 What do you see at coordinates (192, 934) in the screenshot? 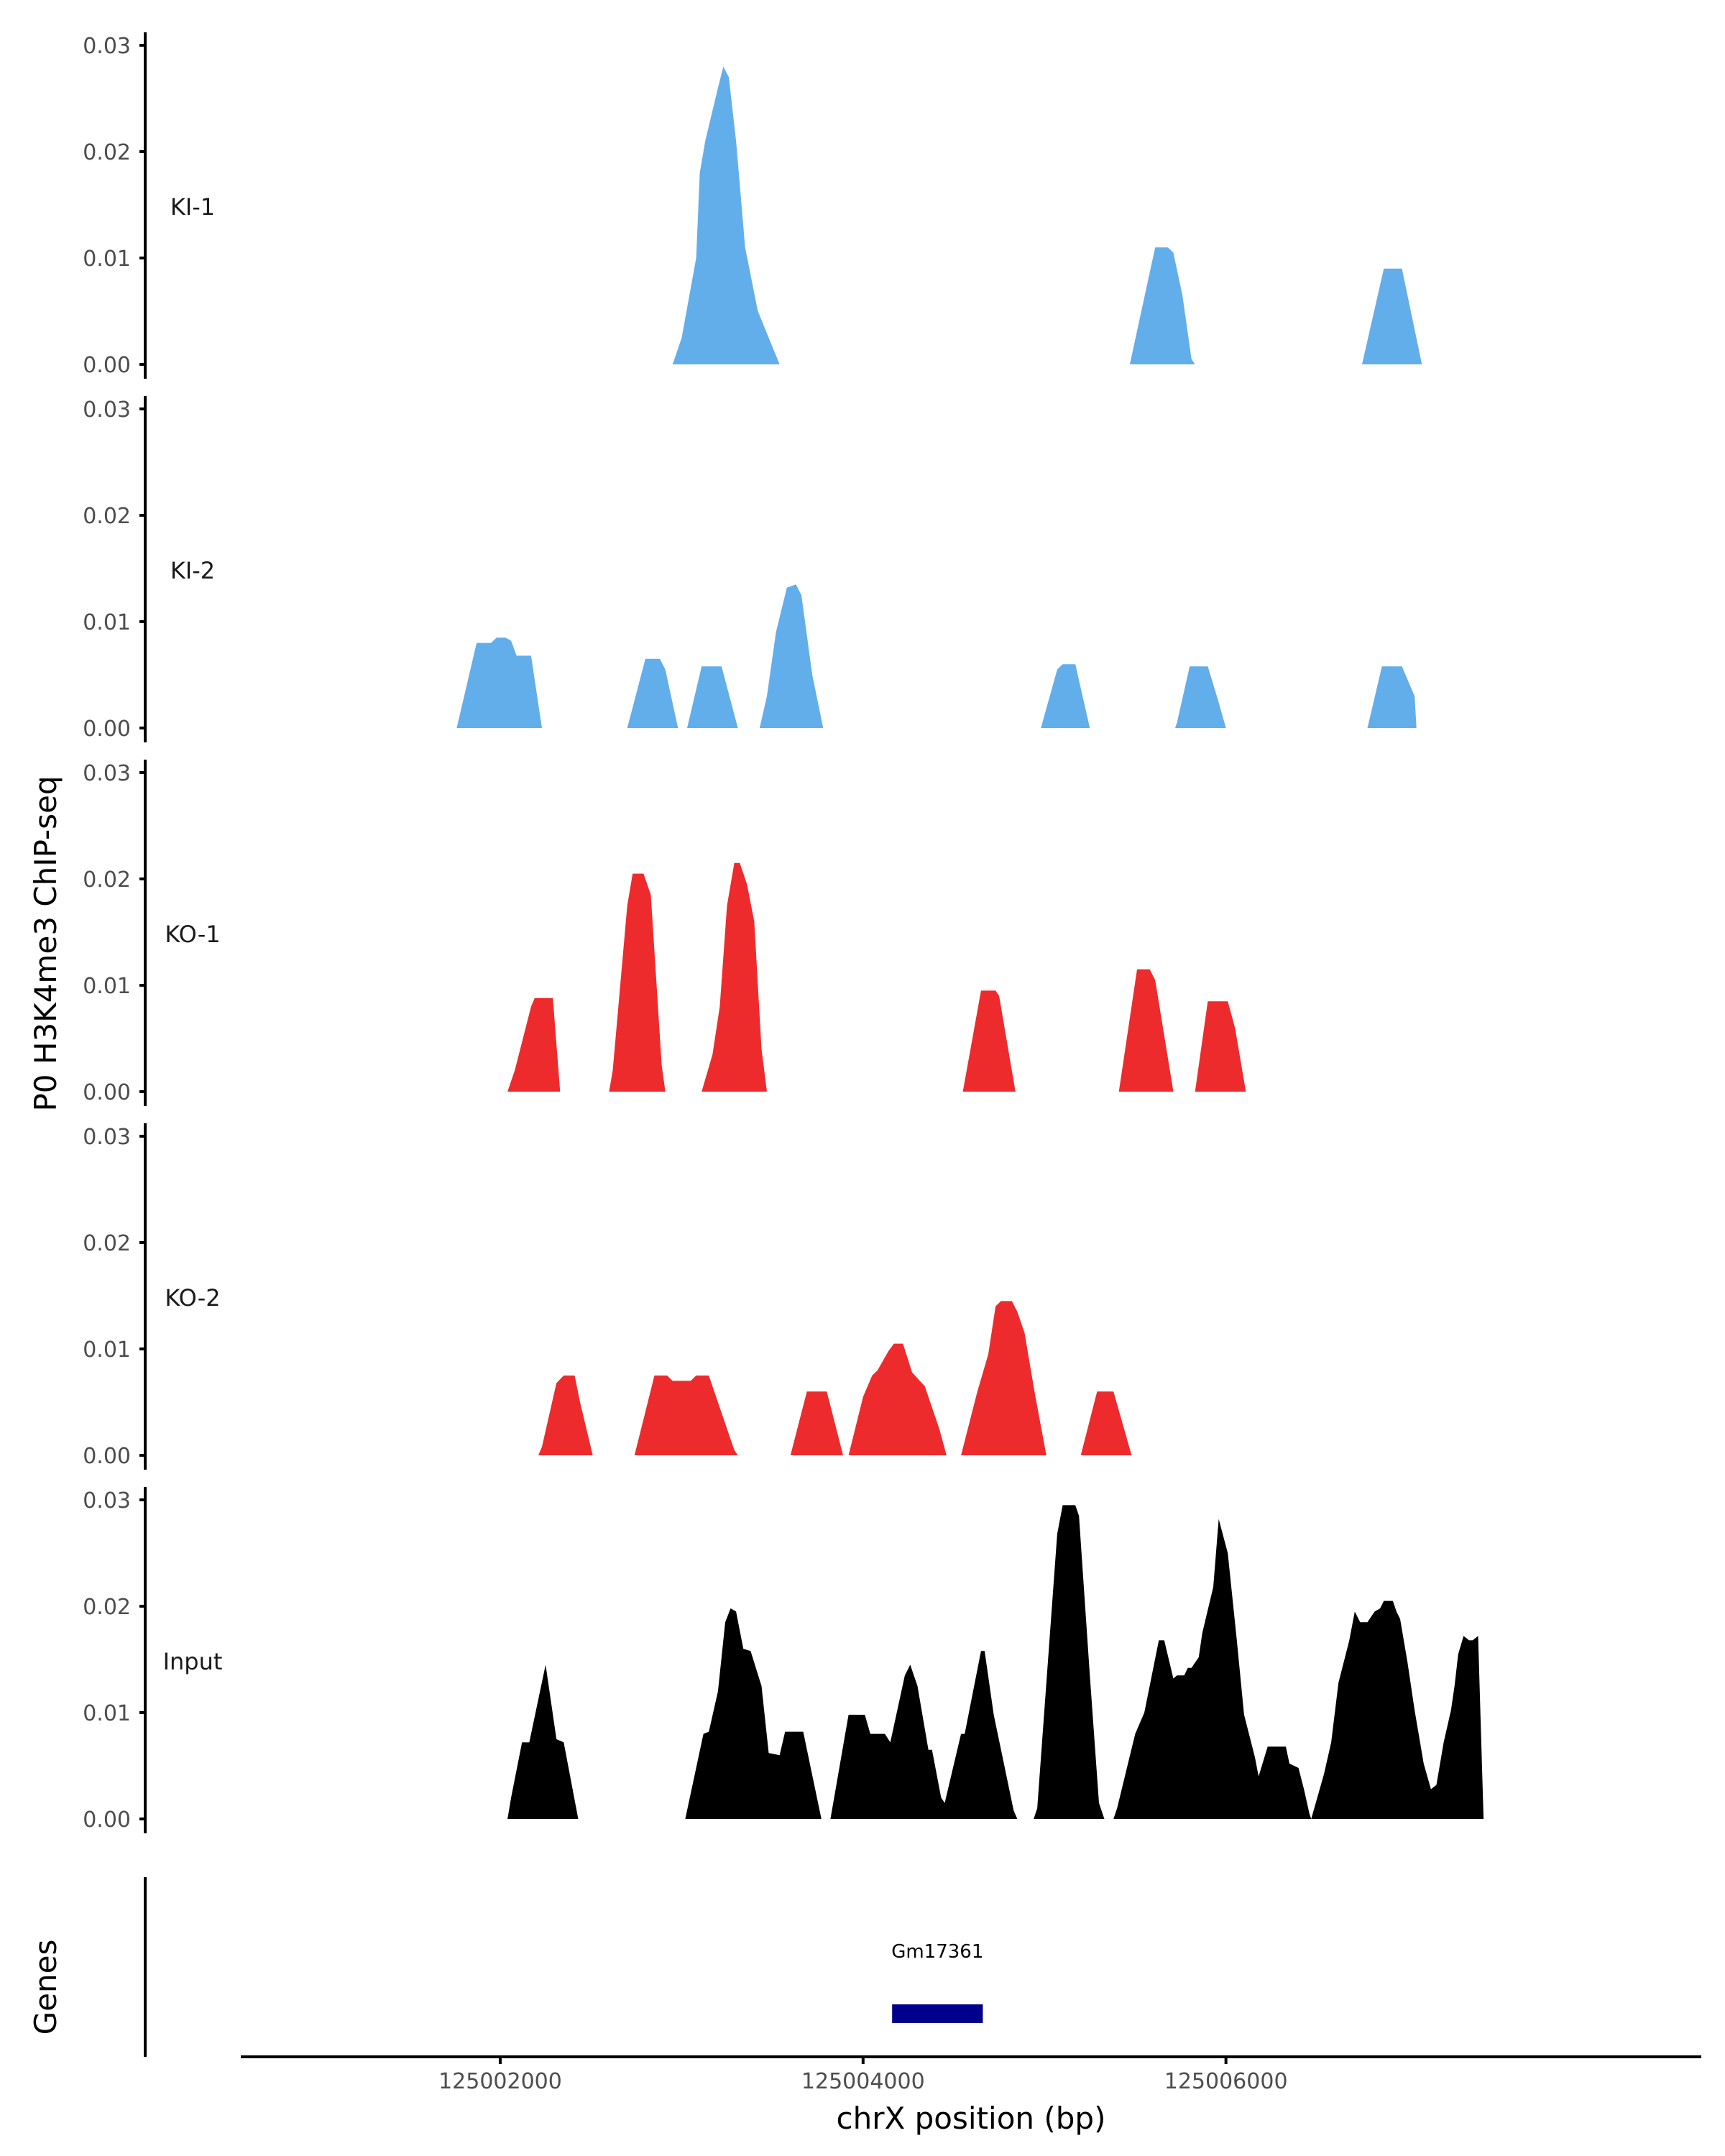
I see `track-label: KO-1` at bounding box center [192, 934].